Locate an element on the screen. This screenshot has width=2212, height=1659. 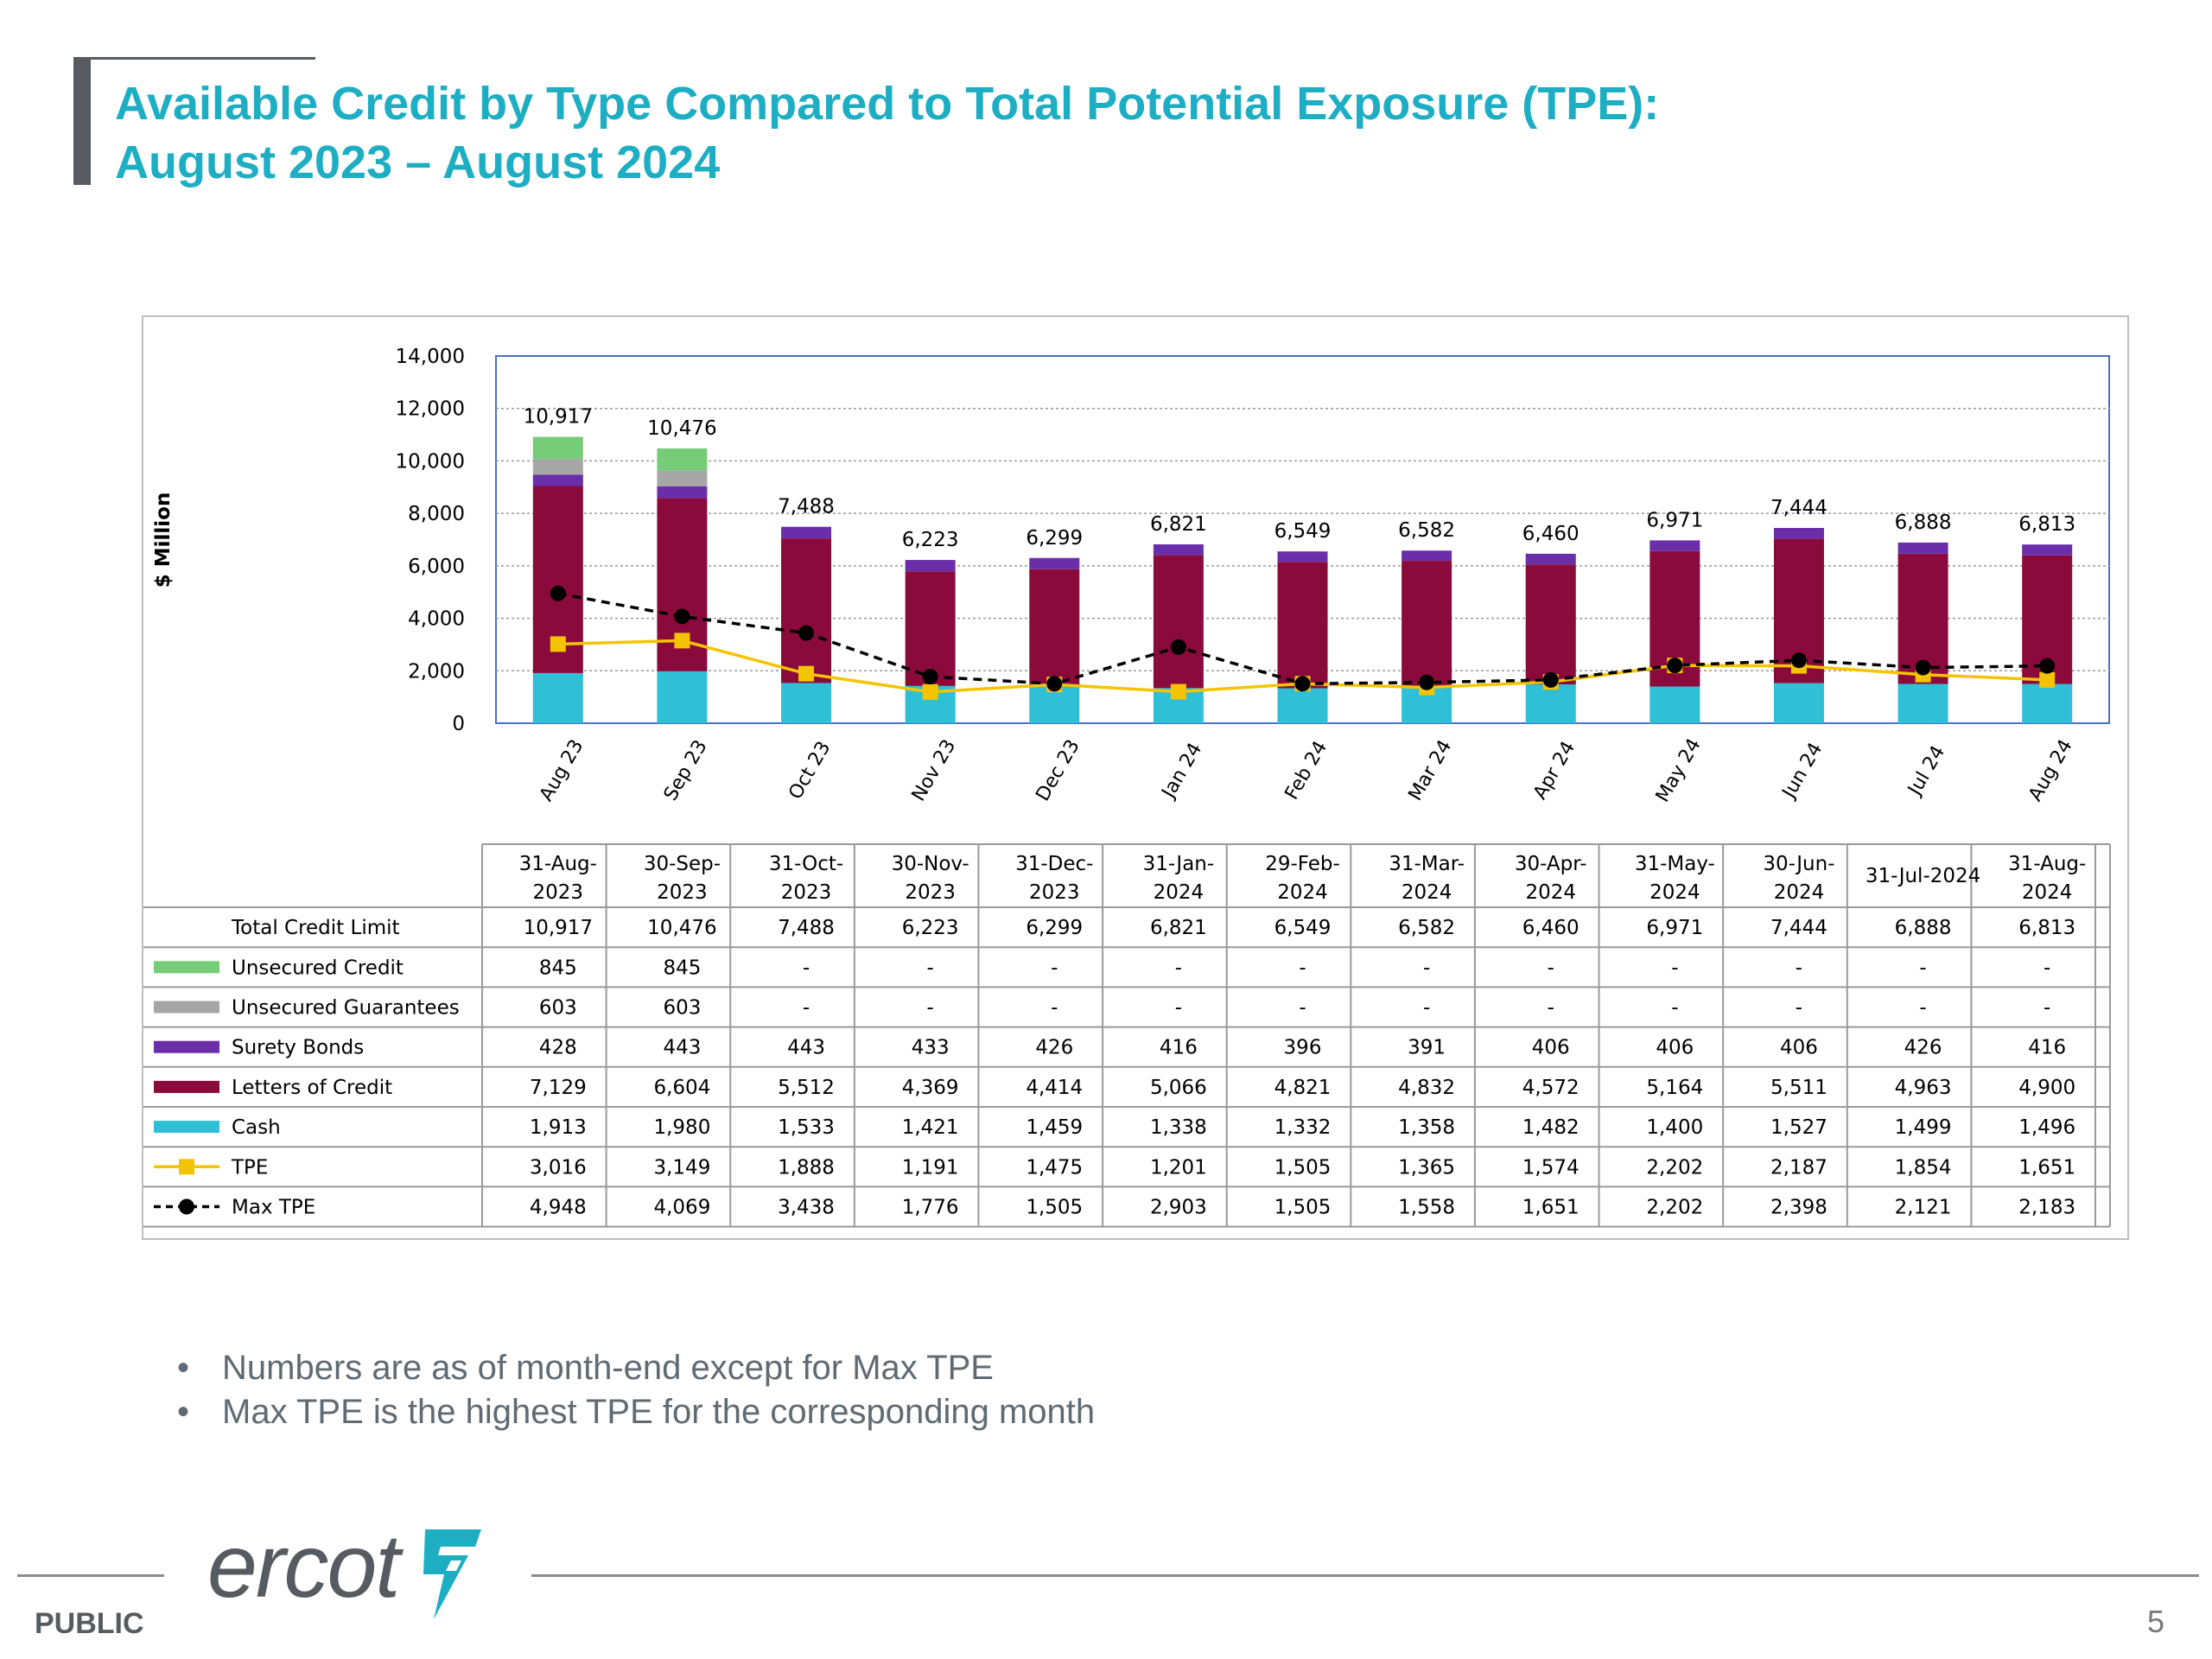
table-date-header: 31-Dec- is located at coordinates (1054, 864).